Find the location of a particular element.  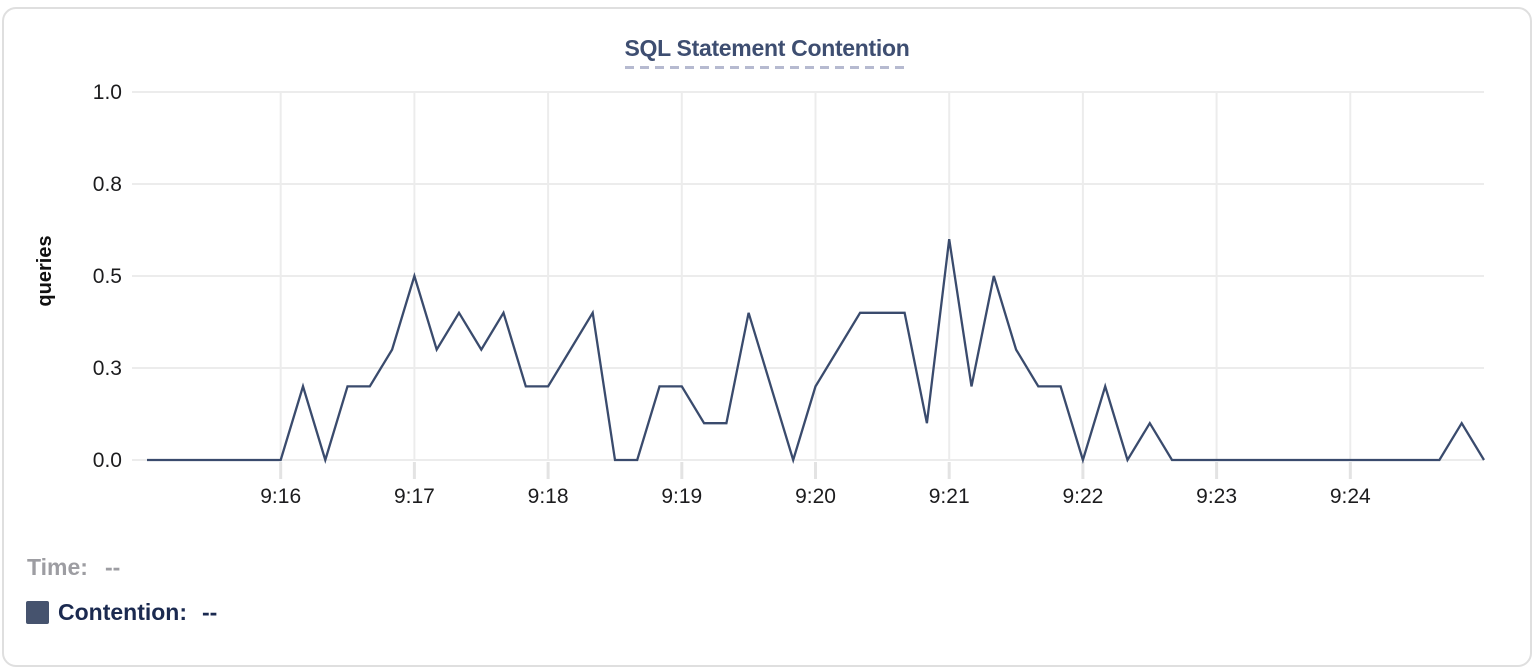

x-tick-label: 9:19 is located at coordinates (681, 496).